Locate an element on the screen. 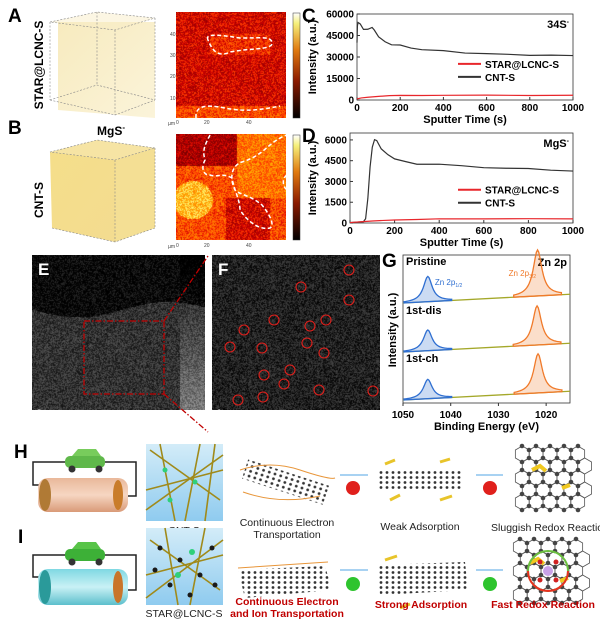 The width and height of the screenshot is (600, 619). zoom-connector-bottom is located at coordinates (186, 413).